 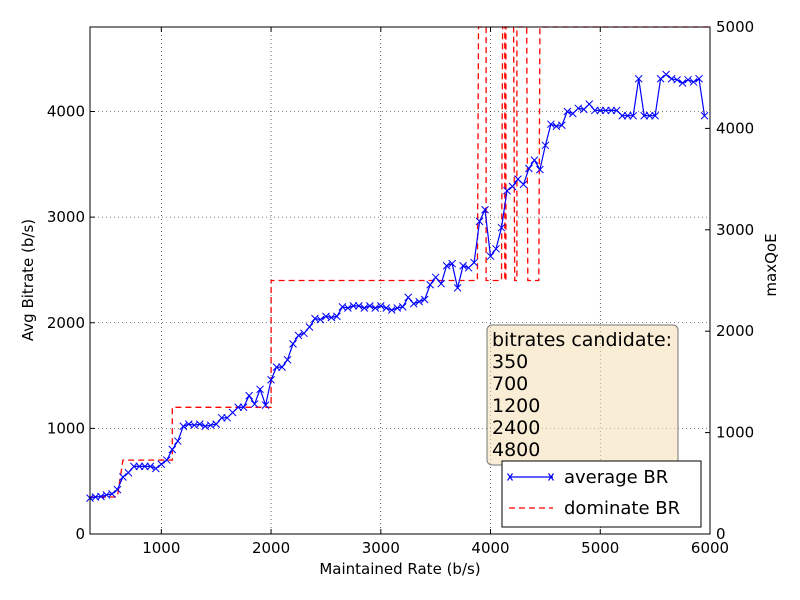 What do you see at coordinates (271, 548) in the screenshot?
I see `x-tick-label: 2000` at bounding box center [271, 548].